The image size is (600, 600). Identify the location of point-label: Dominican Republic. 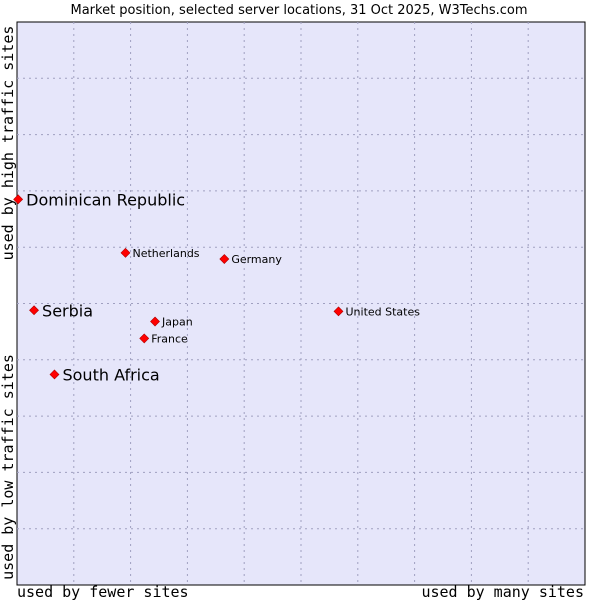
(105, 199).